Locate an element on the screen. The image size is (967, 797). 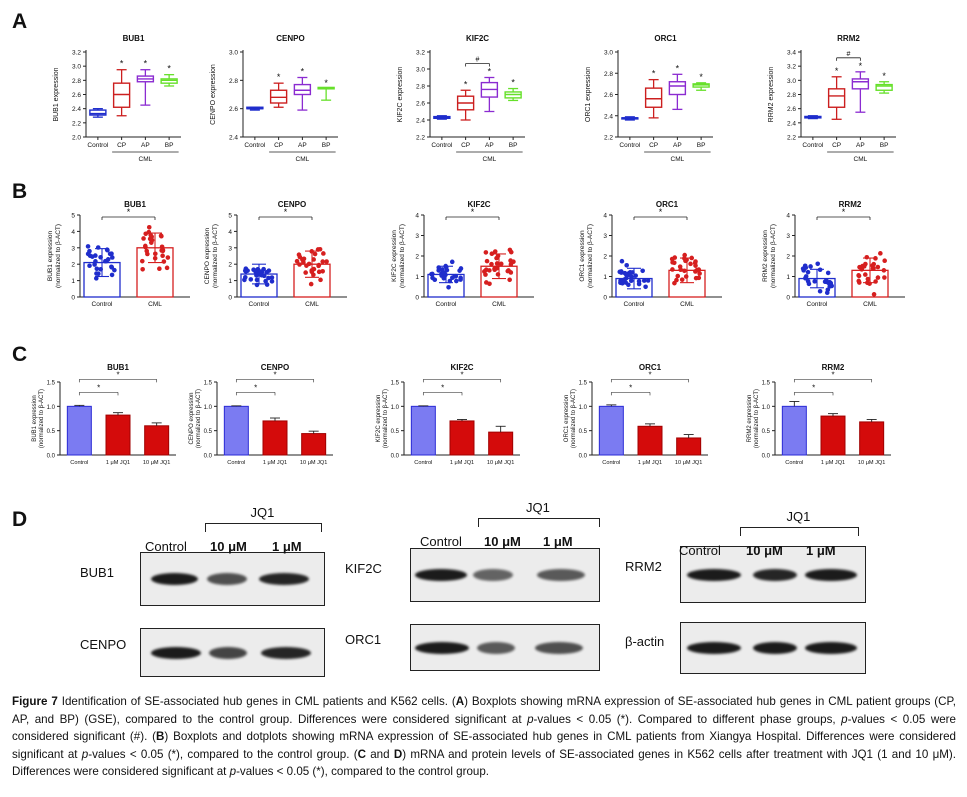
protein-label: KIF2C is located at coordinates (363, 568).